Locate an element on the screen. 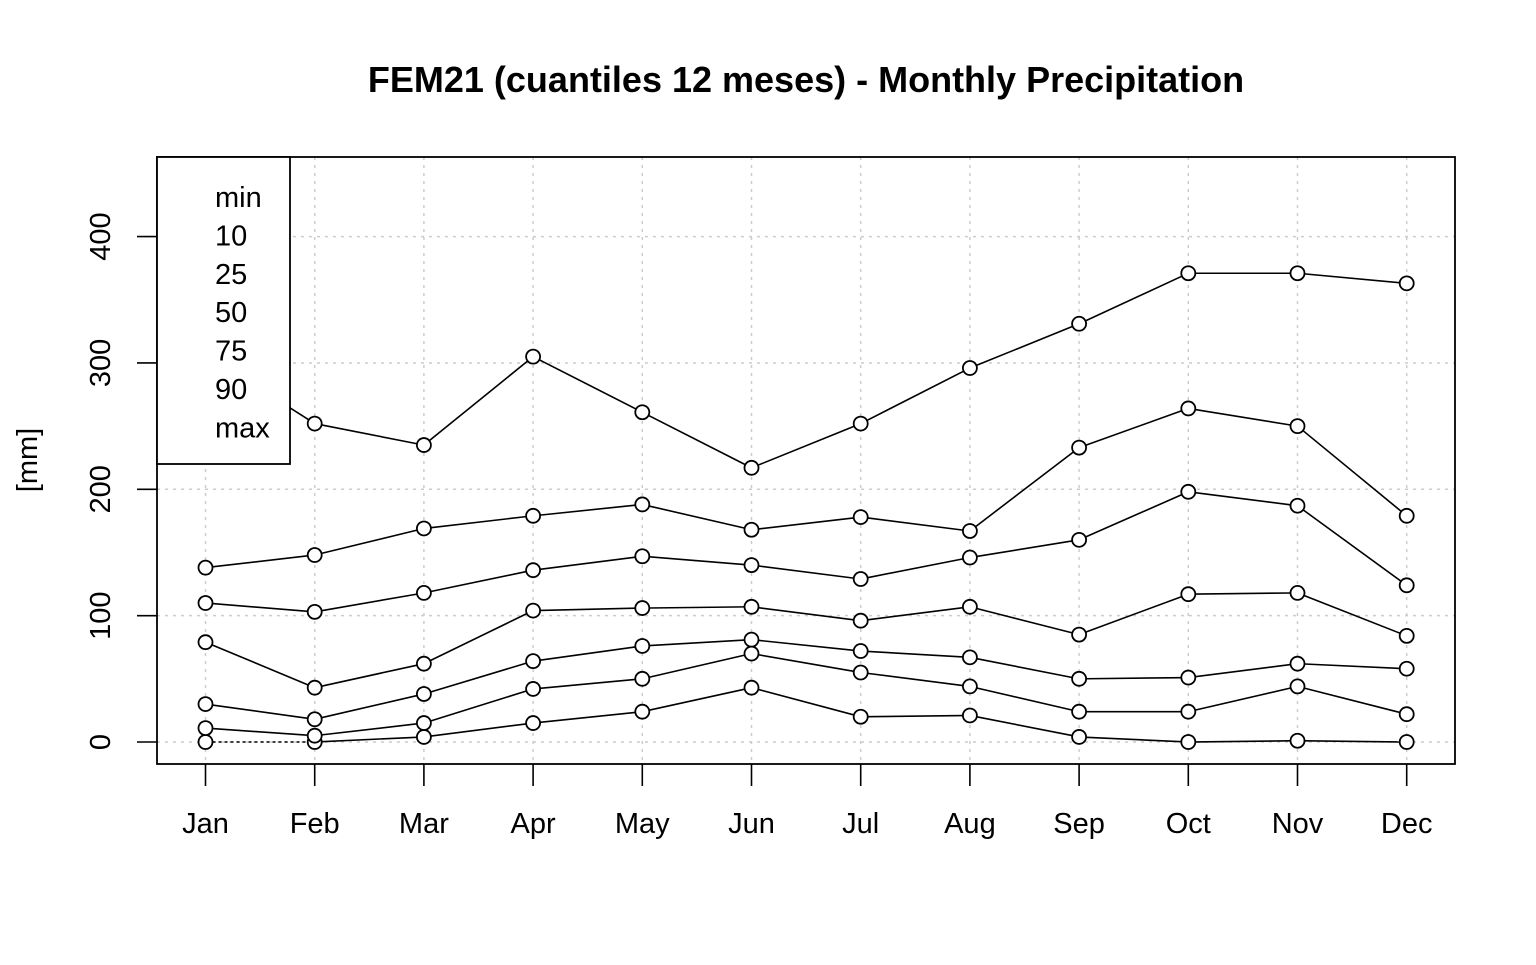 The image size is (1536, 965). y-tick-label: 200 is located at coordinates (101, 489).